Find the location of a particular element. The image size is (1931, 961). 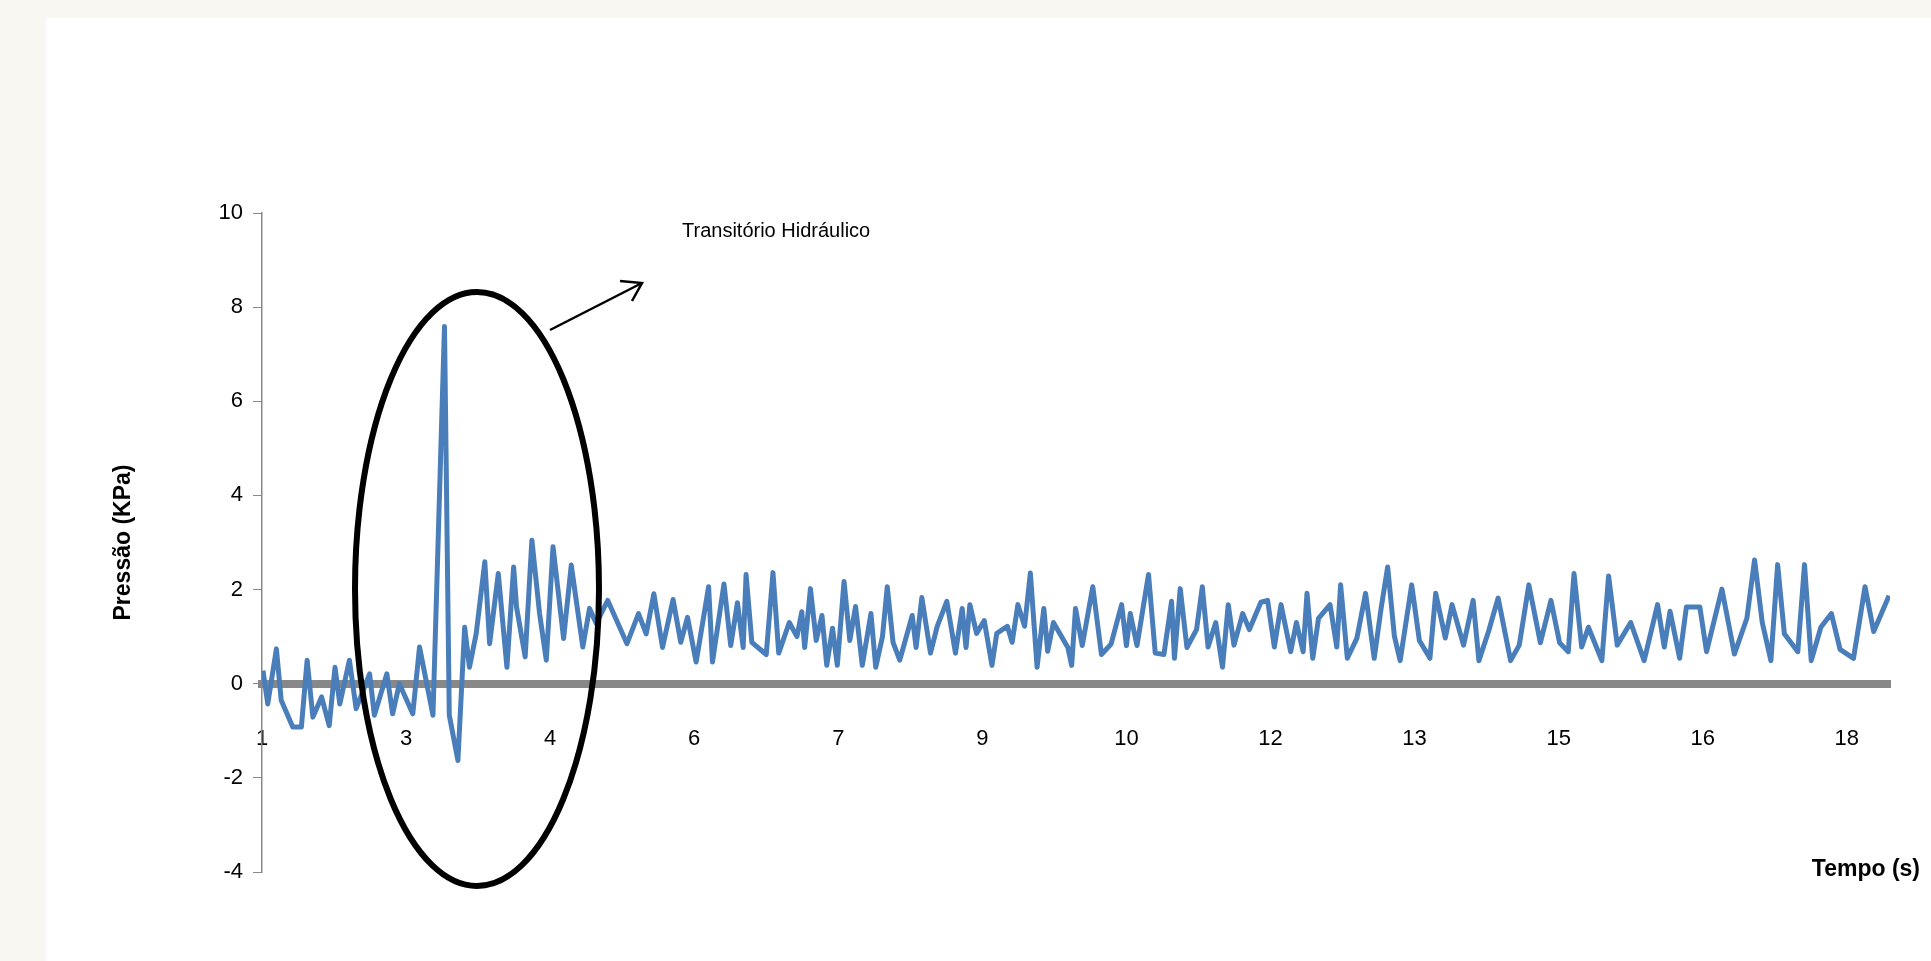

y-tick-label: 0 is located at coordinates (236, 682).